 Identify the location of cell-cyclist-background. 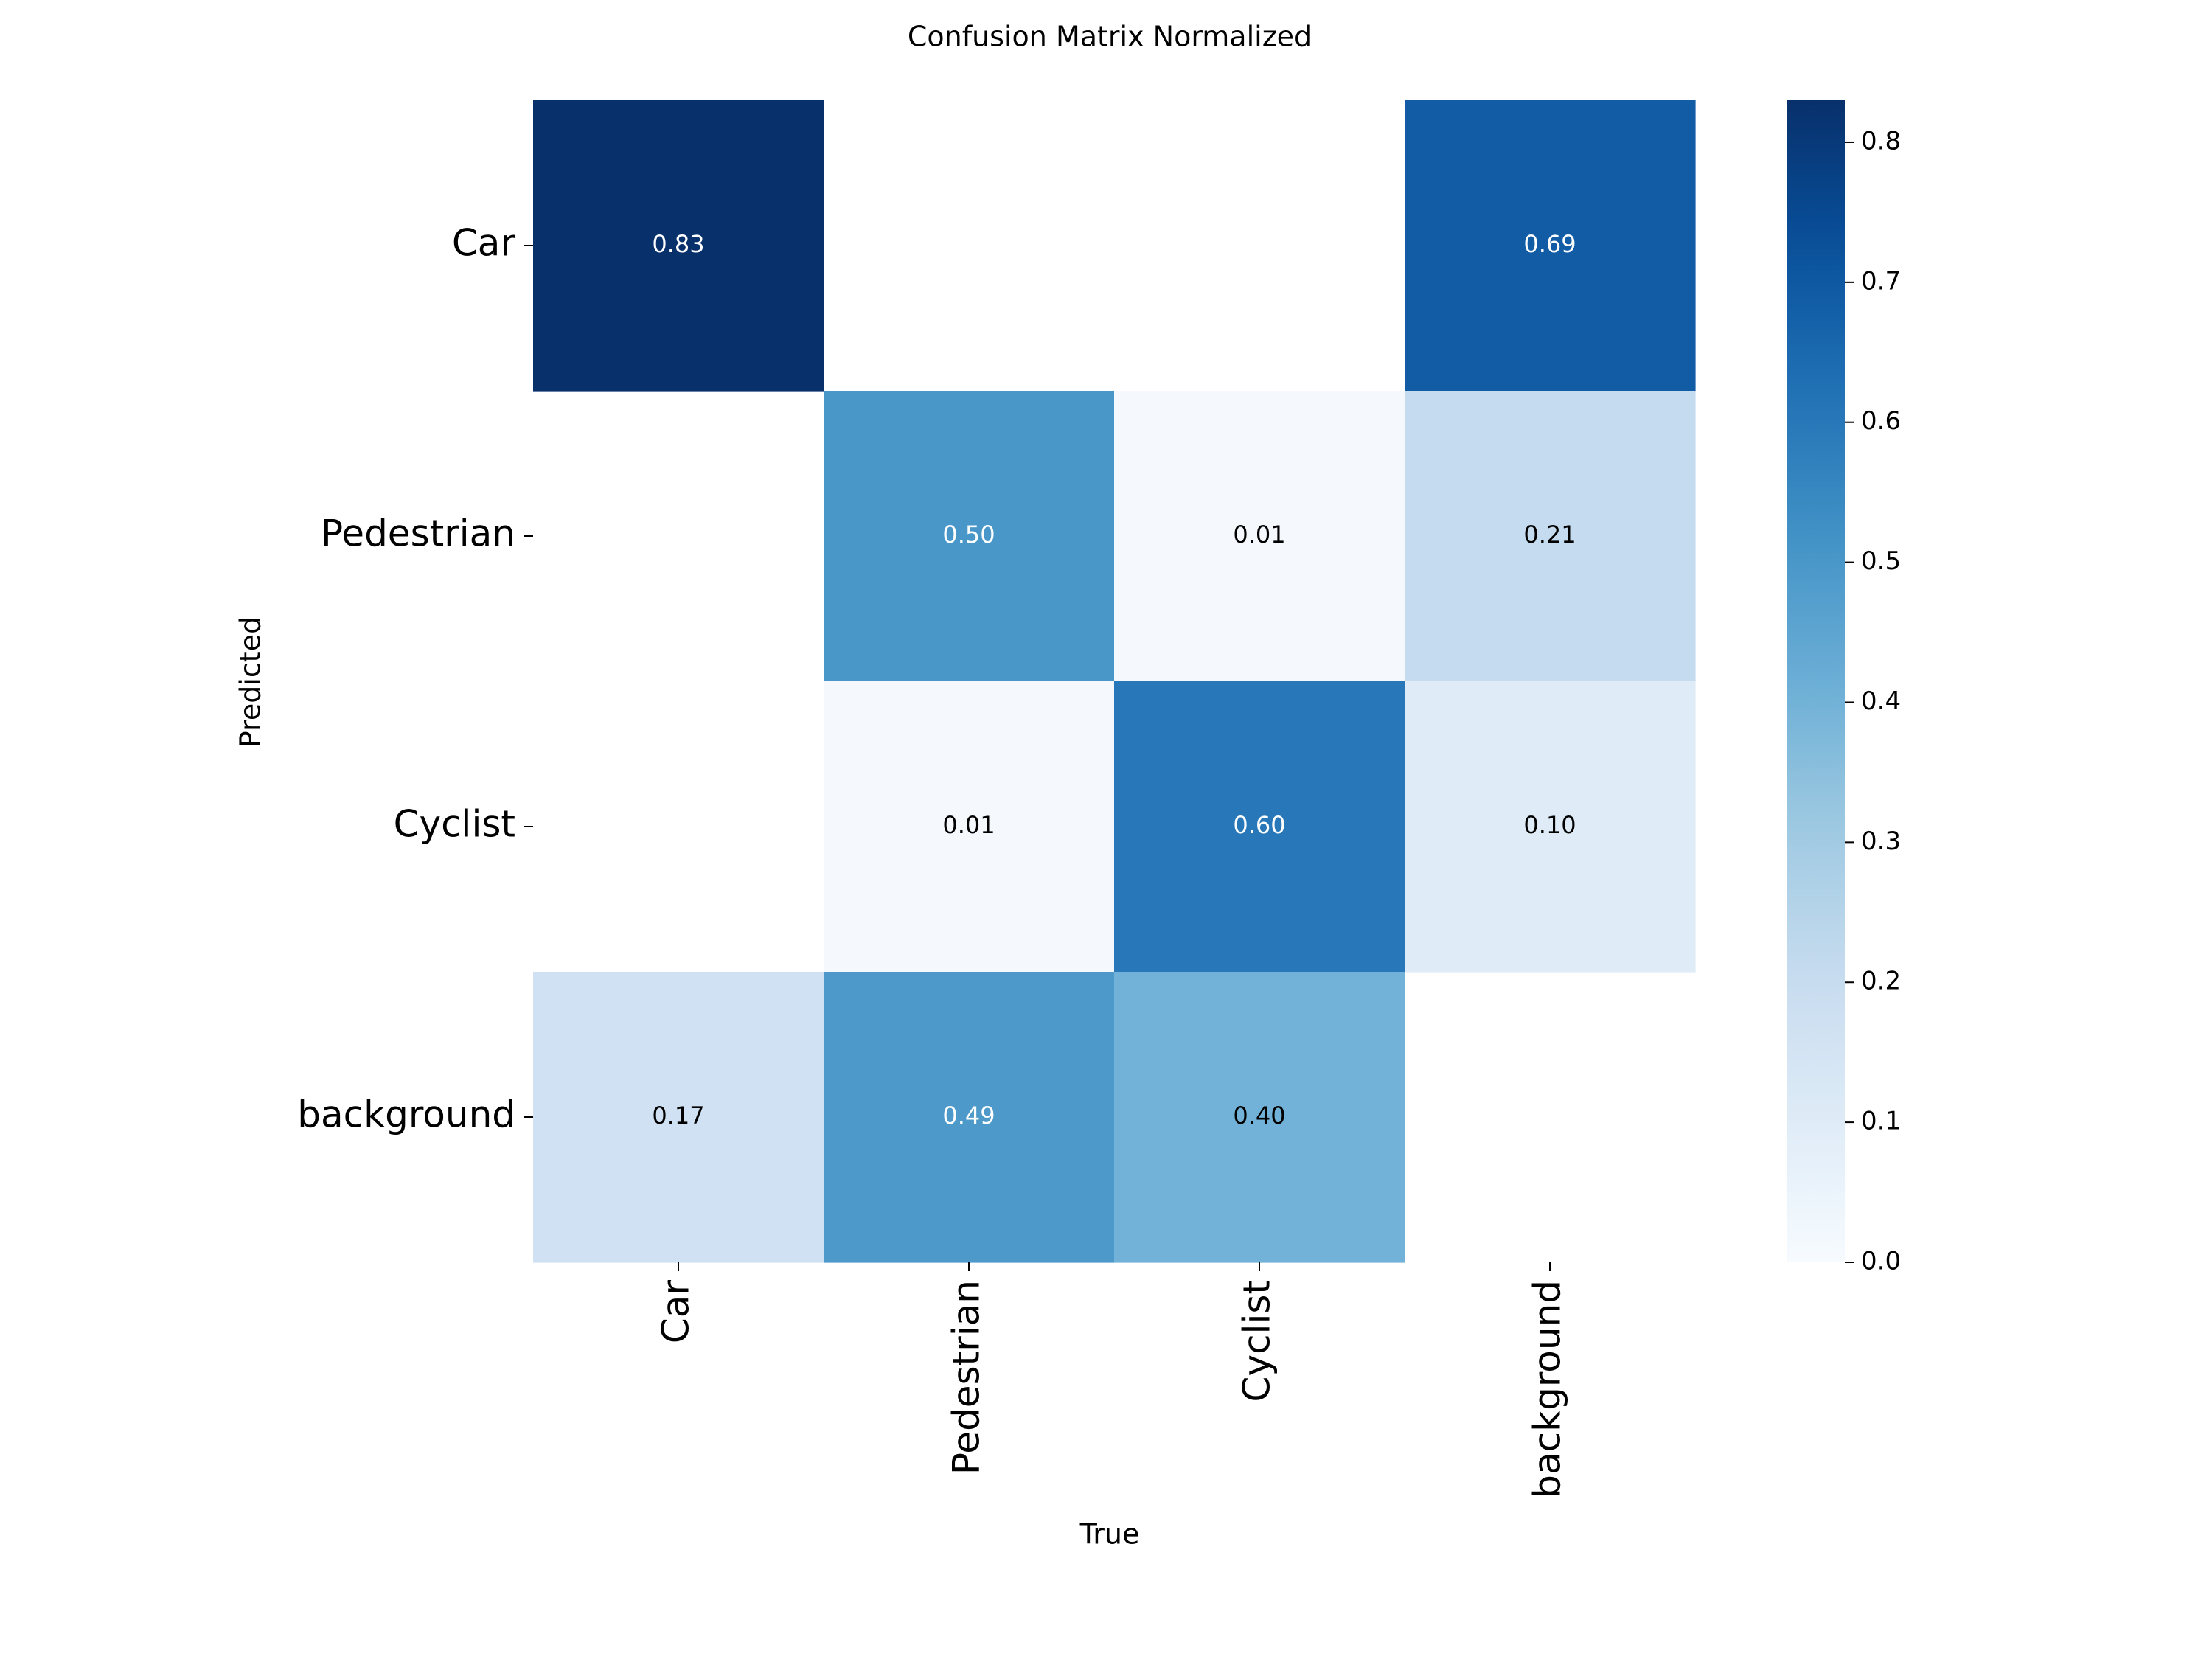
(1550, 827).